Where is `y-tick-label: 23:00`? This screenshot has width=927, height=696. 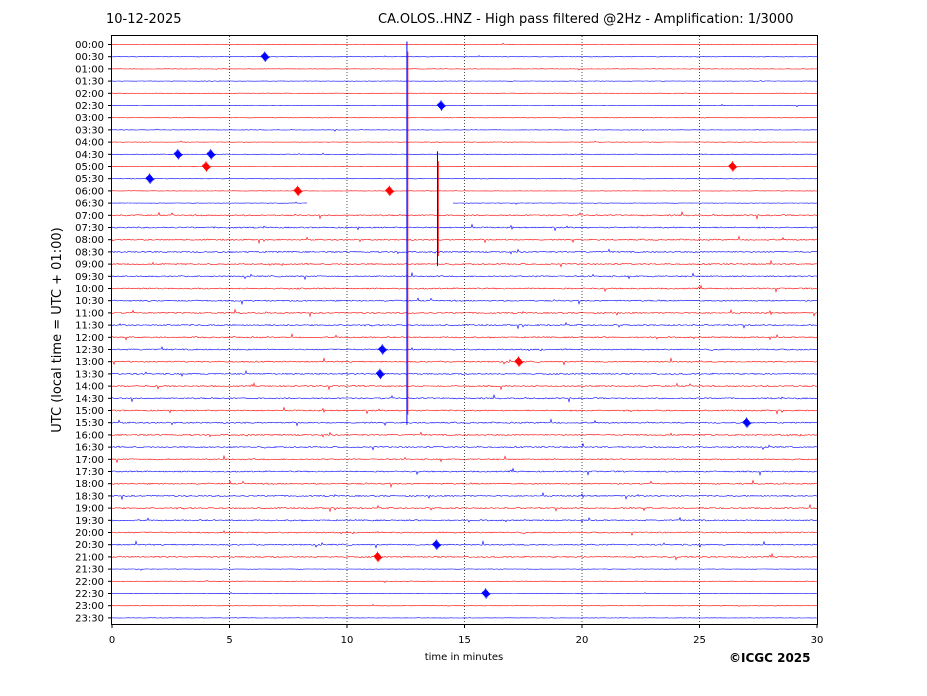
y-tick-label: 23:00 is located at coordinates (89, 606).